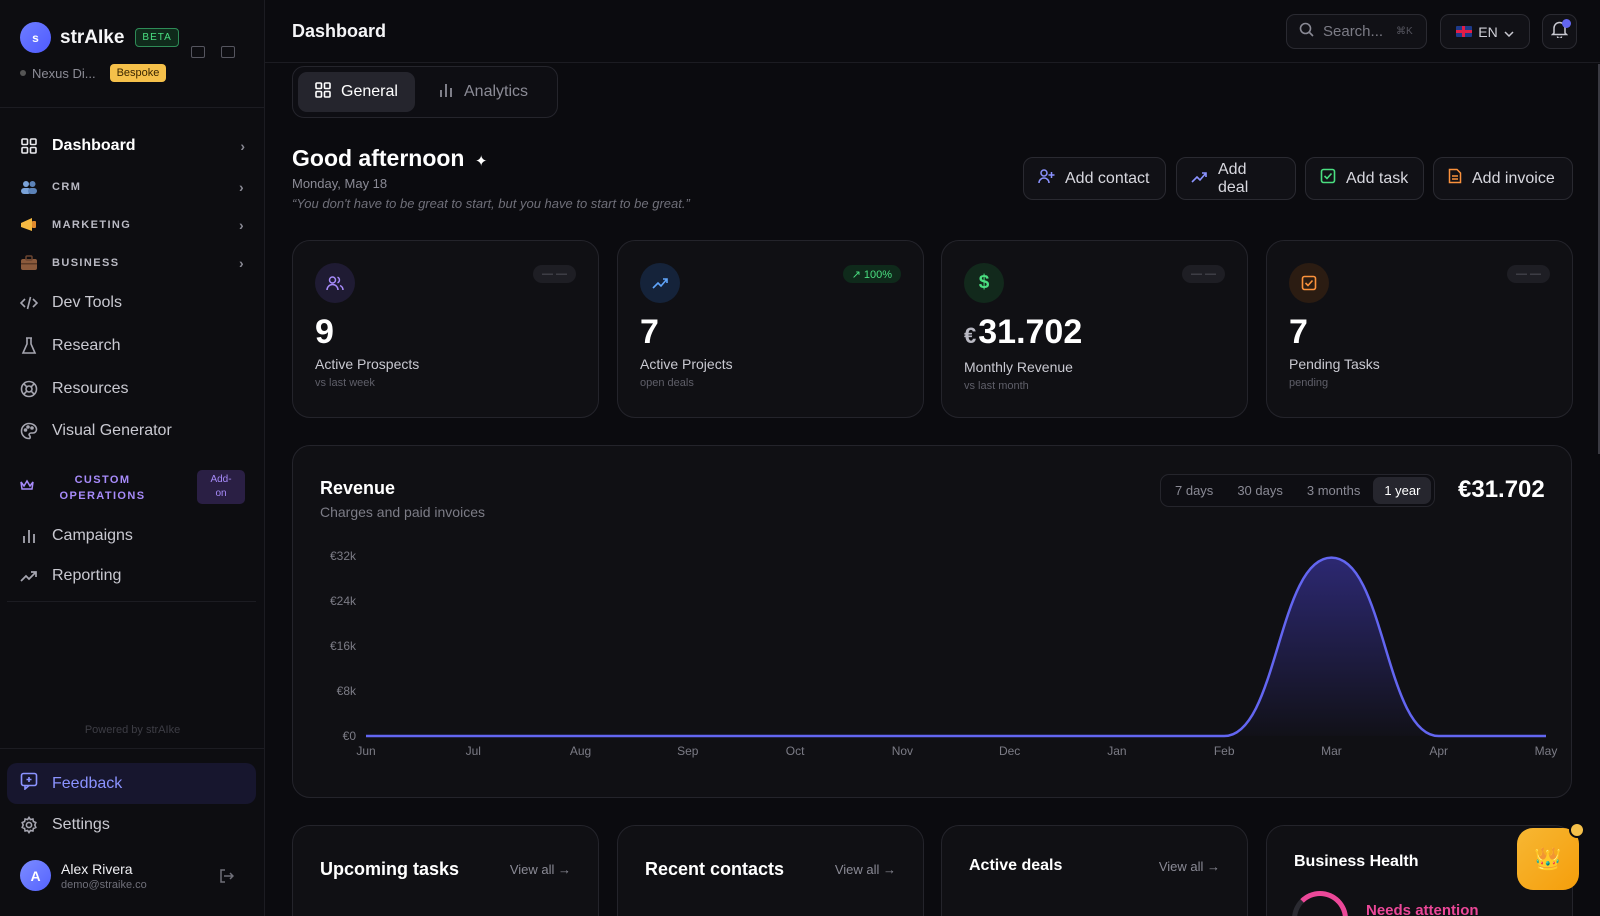 This screenshot has width=1600, height=916. I want to click on x-tick-label: Apr, so click(1438, 751).